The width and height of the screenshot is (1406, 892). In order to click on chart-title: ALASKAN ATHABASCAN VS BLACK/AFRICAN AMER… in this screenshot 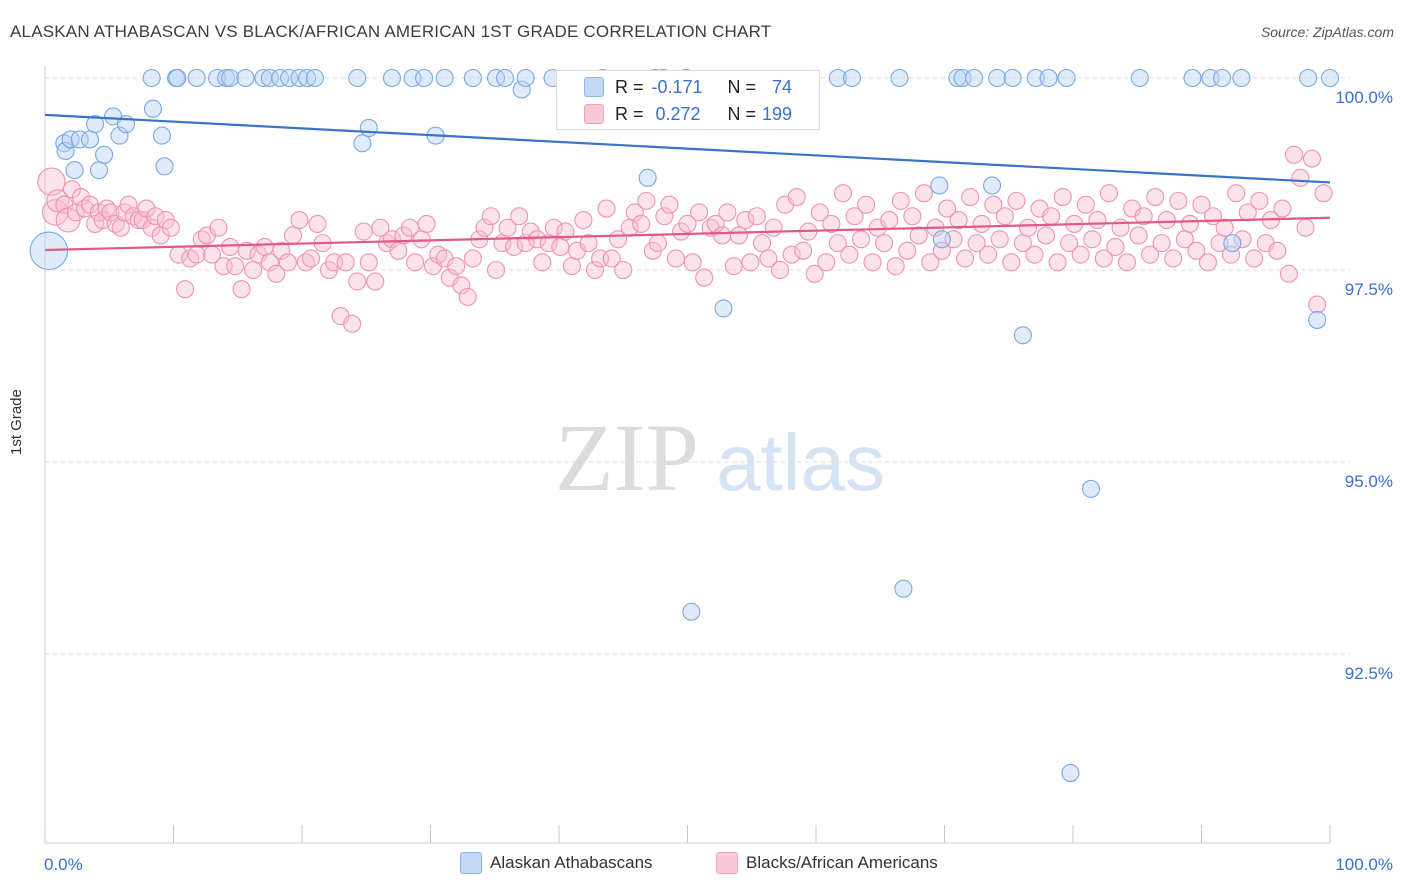, I will do `click(391, 31)`.